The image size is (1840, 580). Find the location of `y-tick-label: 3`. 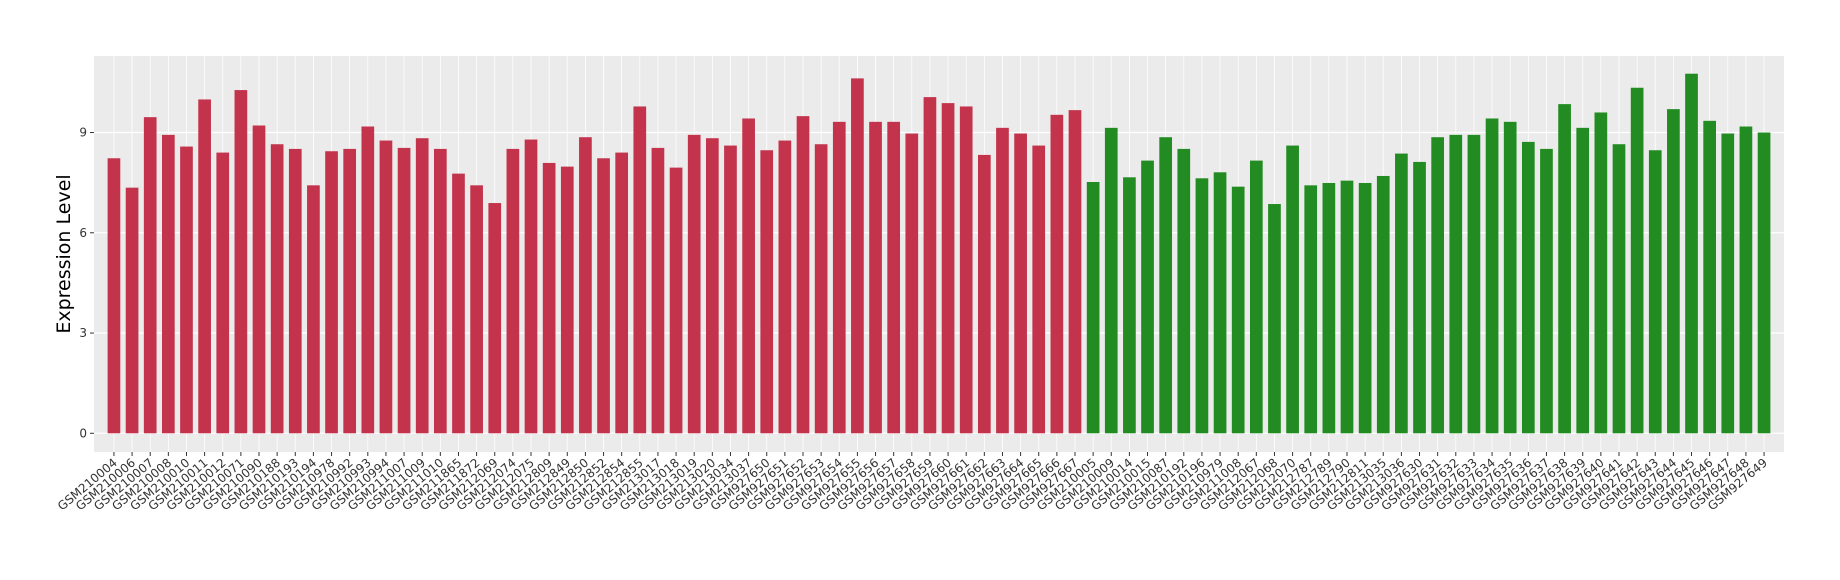

y-tick-label: 3 is located at coordinates (83, 333).